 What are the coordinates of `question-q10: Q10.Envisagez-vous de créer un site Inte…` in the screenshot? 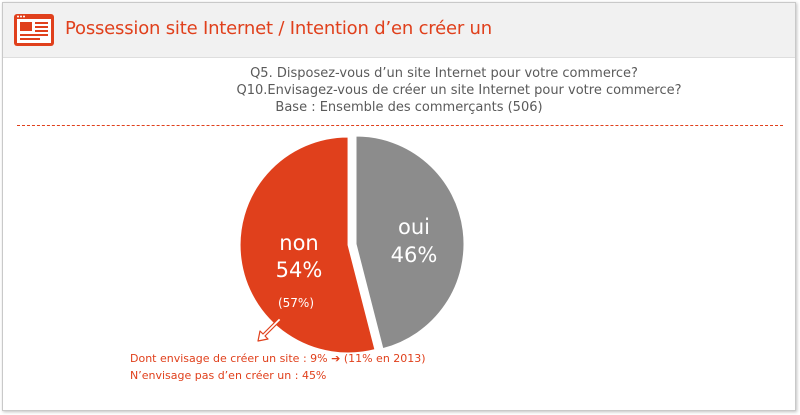 It's located at (459, 90).